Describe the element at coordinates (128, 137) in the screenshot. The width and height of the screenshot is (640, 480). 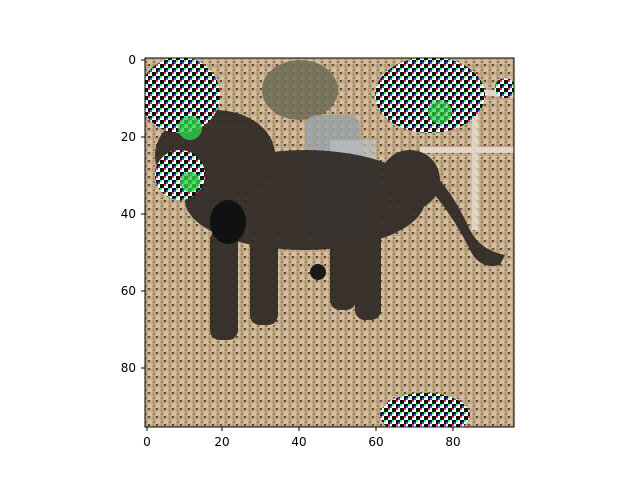
I see `y-tick-label: 20` at that location.